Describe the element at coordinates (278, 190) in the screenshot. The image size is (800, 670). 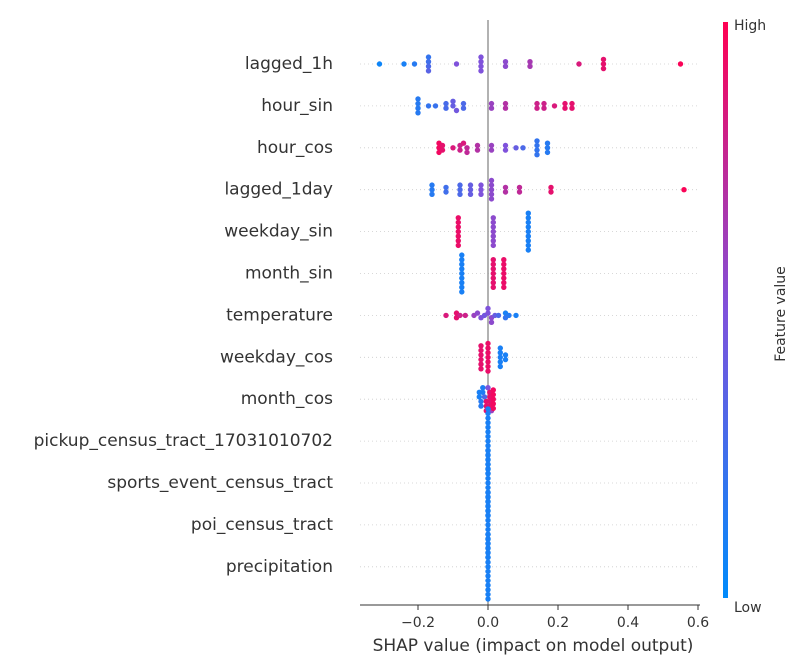
I see `feature-label-lagged-1day: lagged_1day` at that location.